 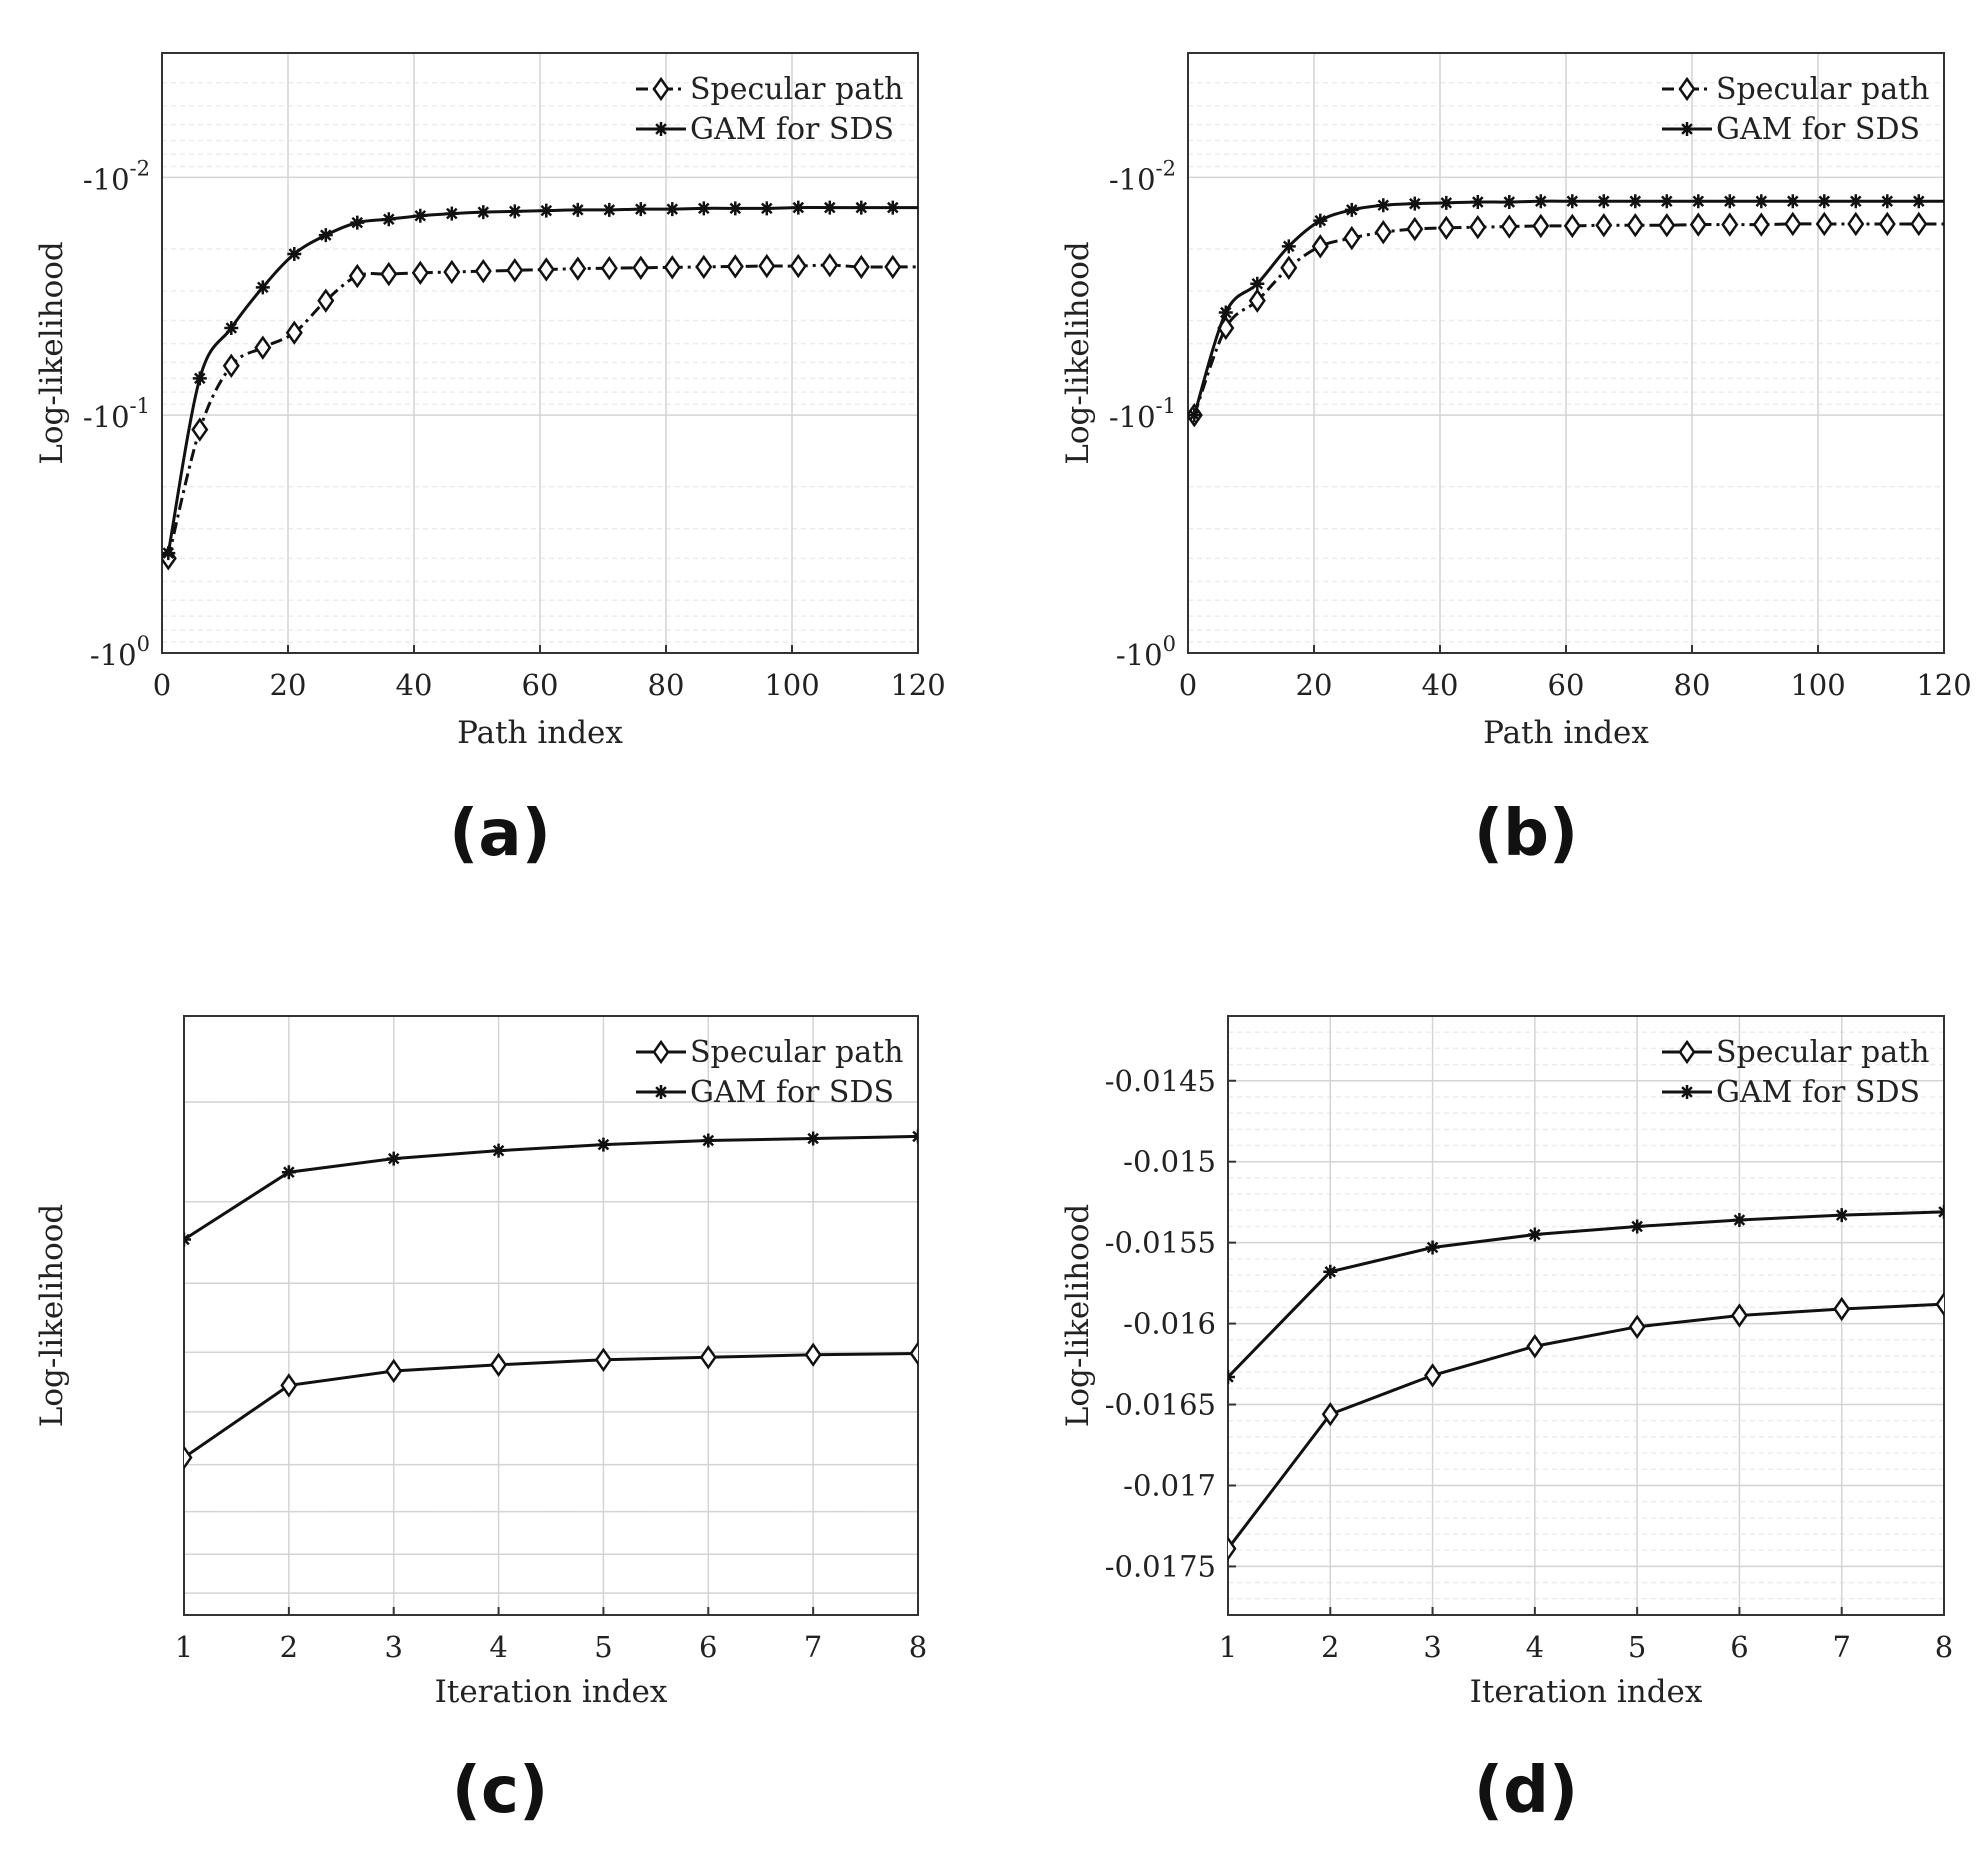 What do you see at coordinates (1160, 1243) in the screenshot?
I see `y-tick-label: -0.0155` at bounding box center [1160, 1243].